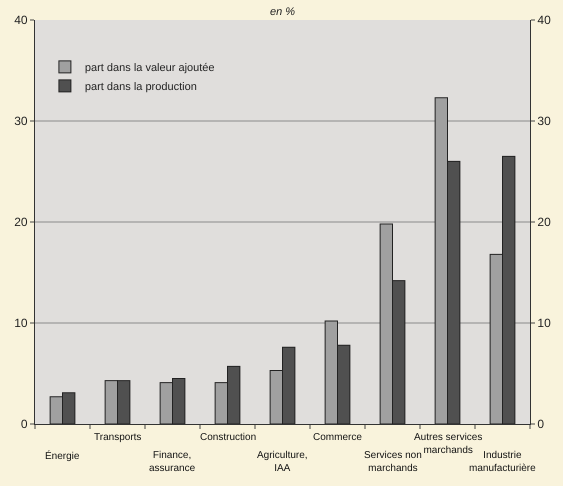 The height and width of the screenshot is (486, 563). What do you see at coordinates (544, 20) in the screenshot?
I see `y2-tick-label: 40` at bounding box center [544, 20].